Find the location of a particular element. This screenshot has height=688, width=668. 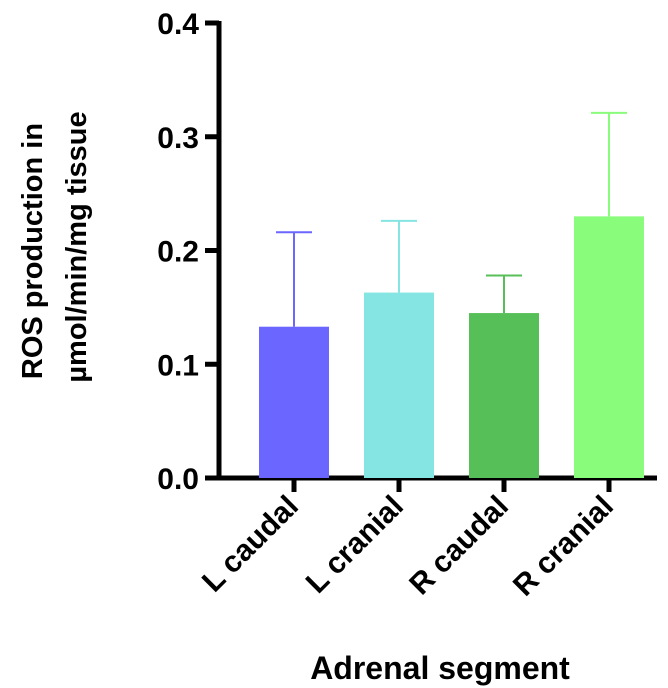

y-tick-label: 0.0 is located at coordinates (178, 479).